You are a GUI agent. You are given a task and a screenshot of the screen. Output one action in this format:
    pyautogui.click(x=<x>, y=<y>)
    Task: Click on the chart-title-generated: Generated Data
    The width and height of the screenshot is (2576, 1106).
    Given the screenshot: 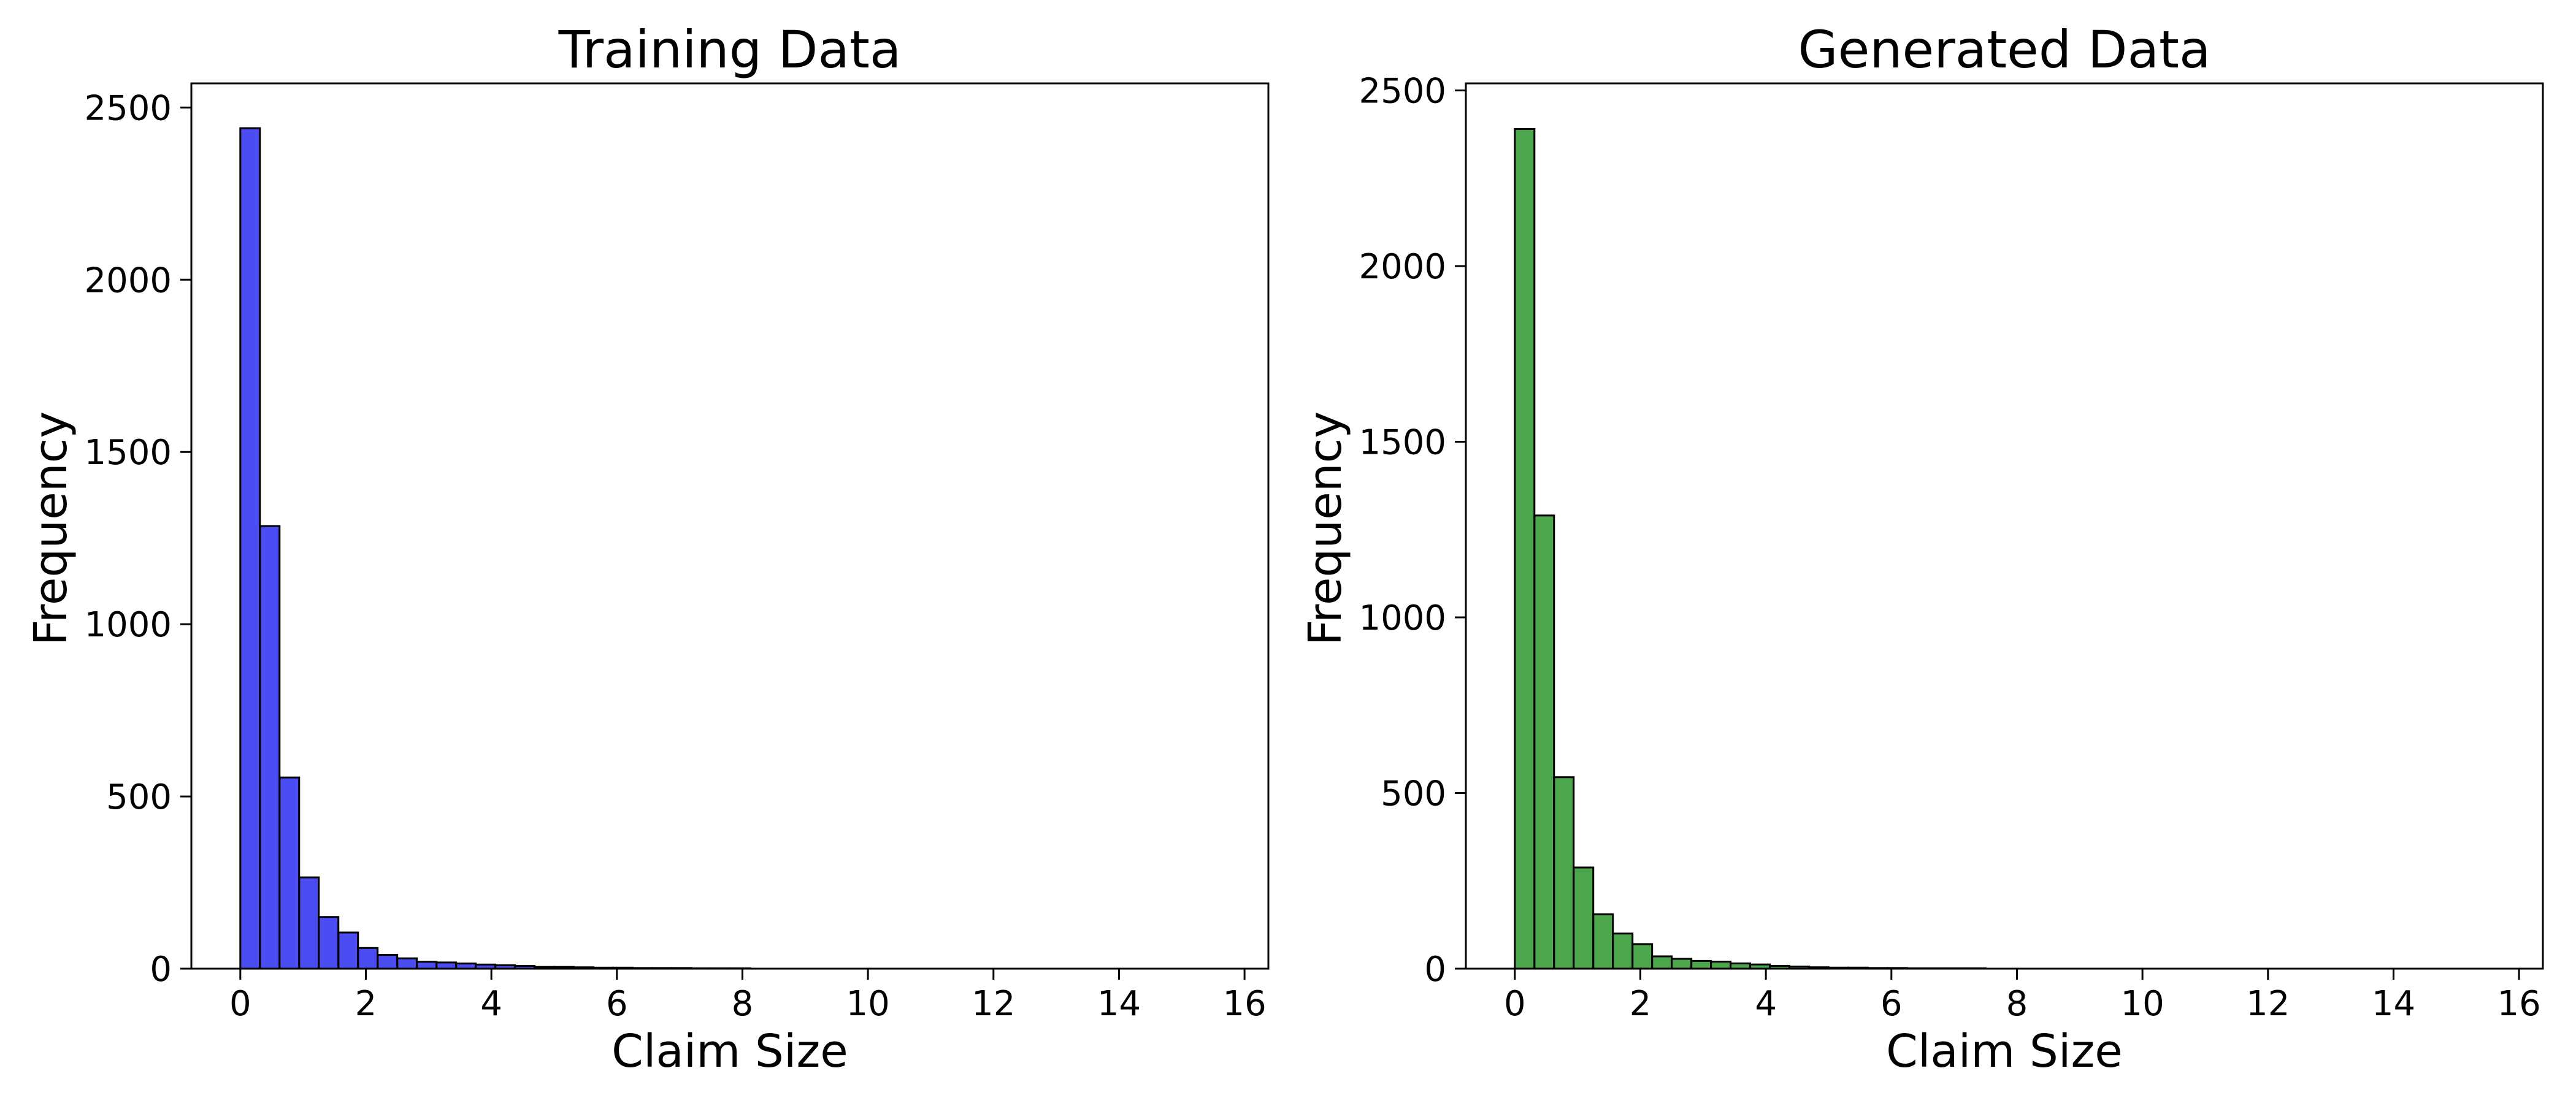 What is the action you would take?
    pyautogui.click(x=2004, y=50)
    